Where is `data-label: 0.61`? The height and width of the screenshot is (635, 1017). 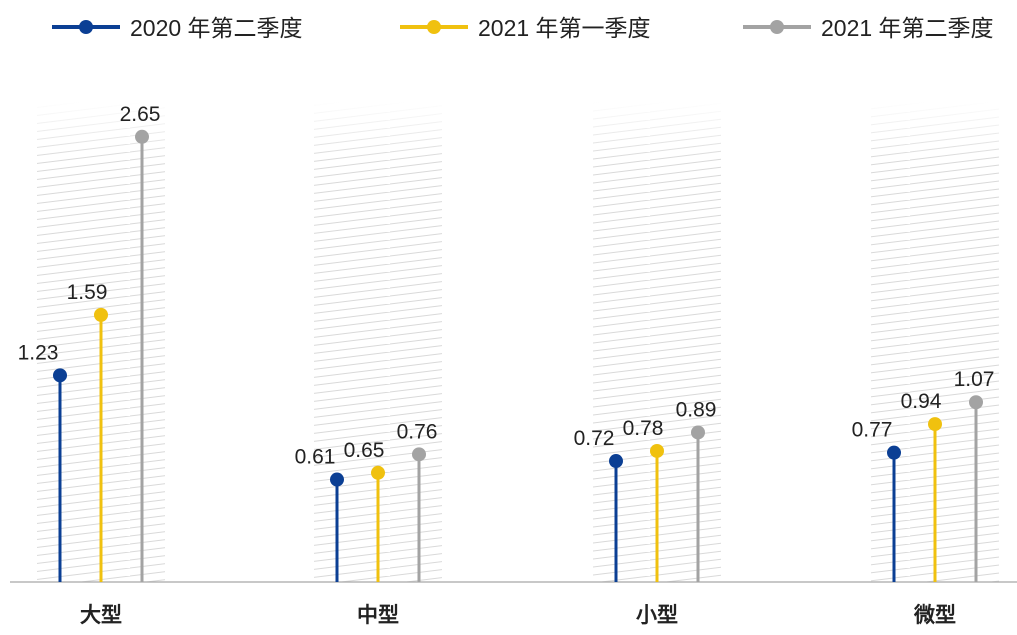
data-label: 0.61 is located at coordinates (315, 457).